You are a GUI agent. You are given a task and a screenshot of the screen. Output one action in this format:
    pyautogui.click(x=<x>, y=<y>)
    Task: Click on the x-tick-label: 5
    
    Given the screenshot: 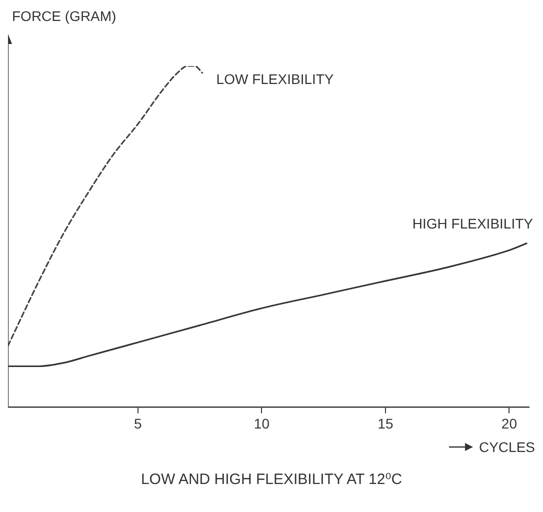 What is the action you would take?
    pyautogui.click(x=138, y=423)
    